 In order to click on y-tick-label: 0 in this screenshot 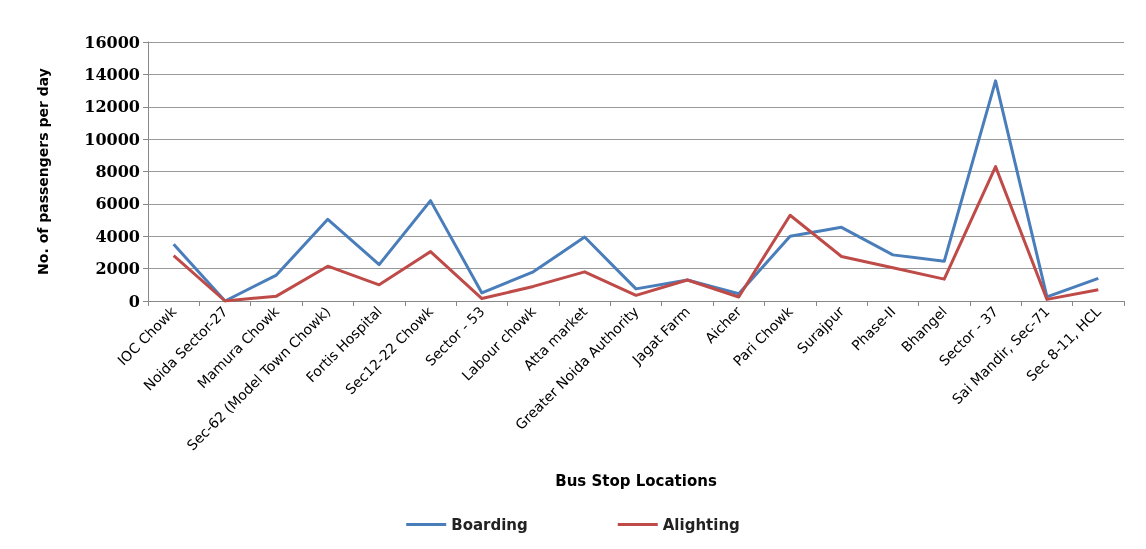, I will do `click(134, 301)`.